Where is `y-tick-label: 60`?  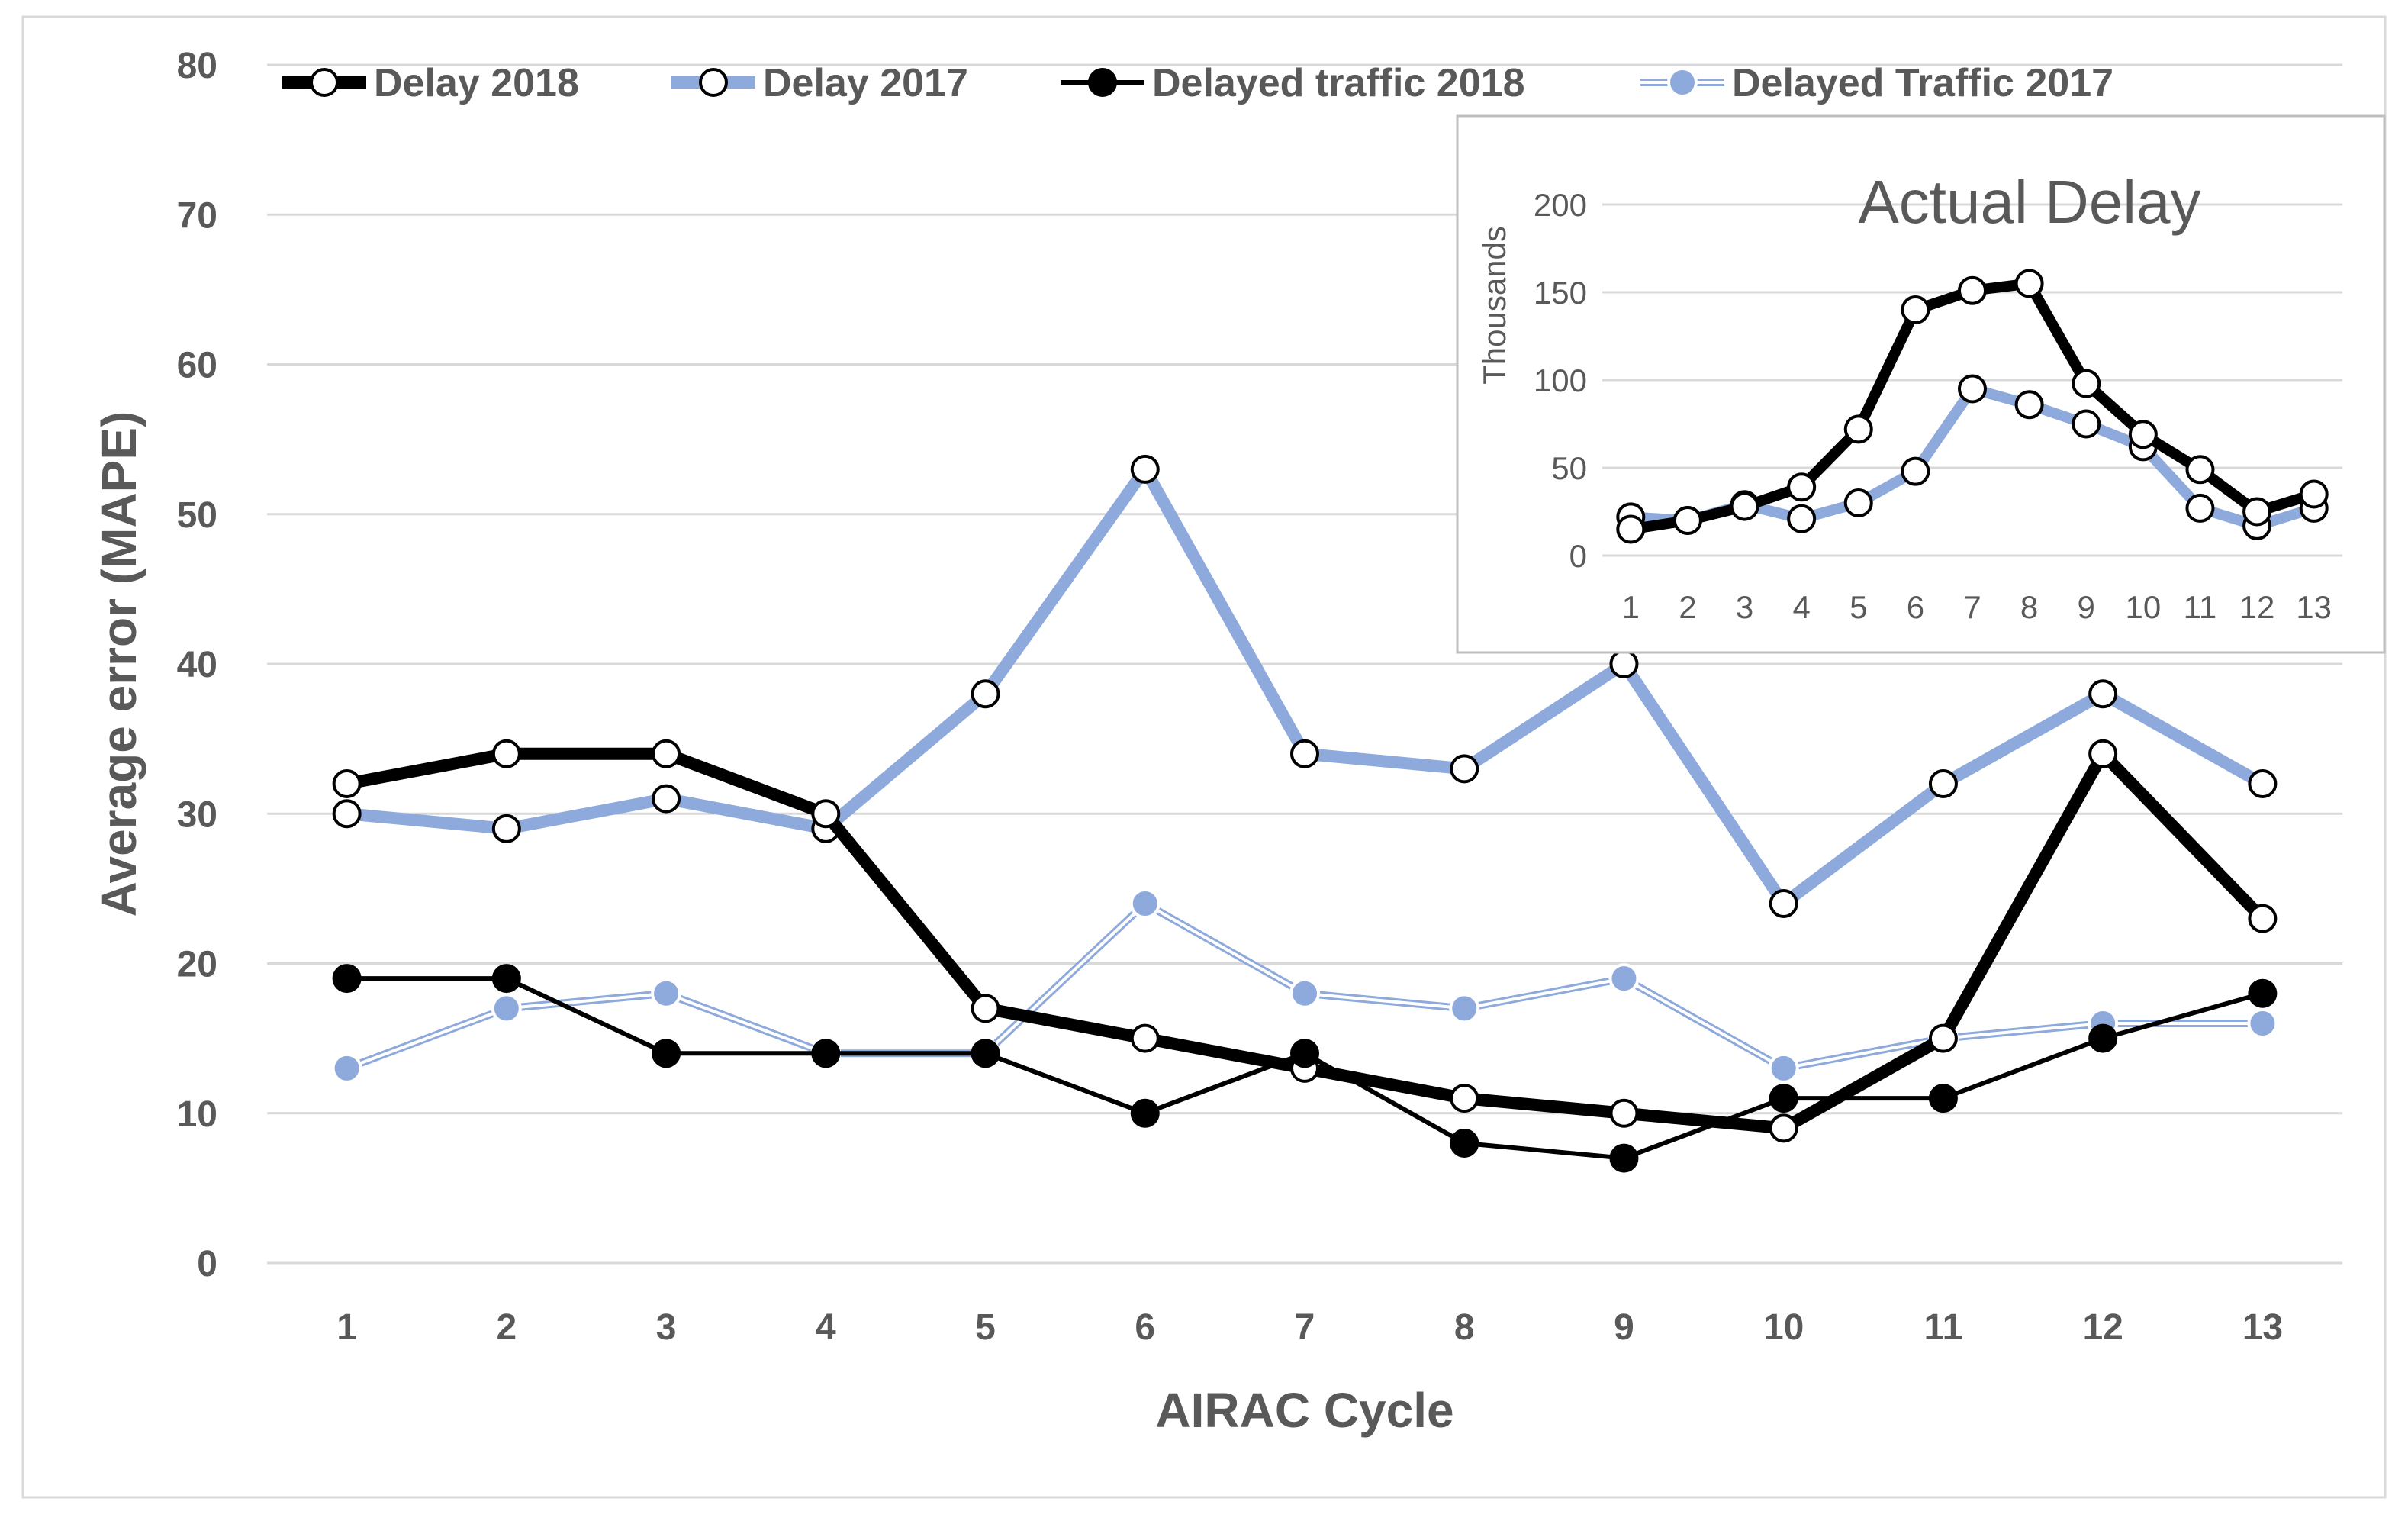
y-tick-label: 60 is located at coordinates (197, 366).